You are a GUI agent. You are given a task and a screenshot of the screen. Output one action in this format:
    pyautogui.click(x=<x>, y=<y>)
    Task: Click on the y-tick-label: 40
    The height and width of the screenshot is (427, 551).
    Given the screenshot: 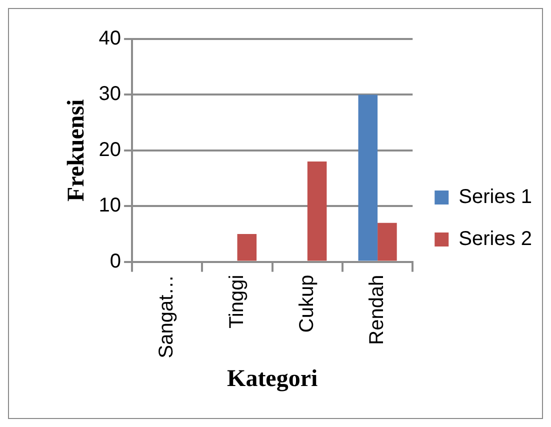 What is the action you would take?
    pyautogui.click(x=110, y=39)
    